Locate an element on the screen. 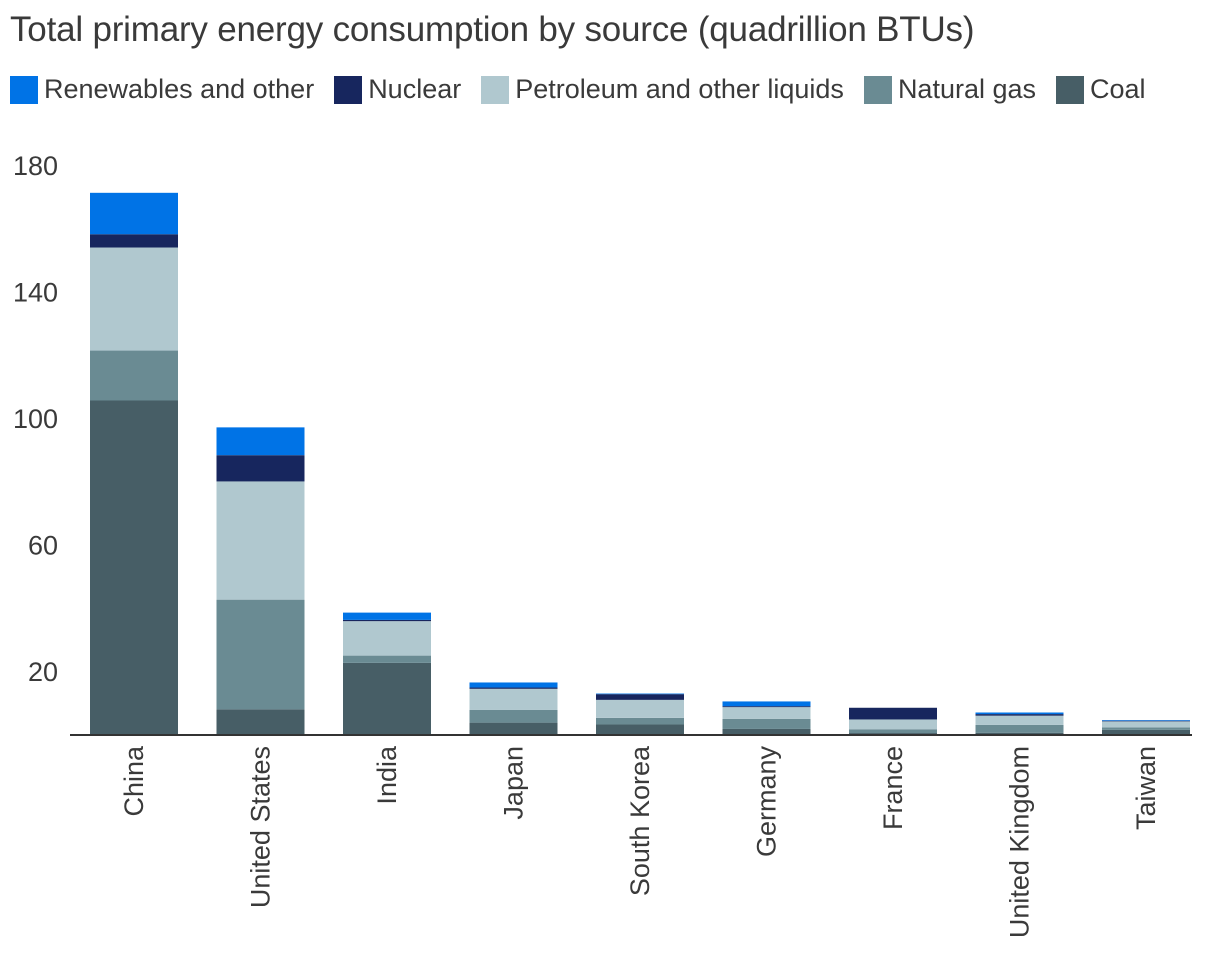 The width and height of the screenshot is (1220, 978). bar-segment-nuclear-japan is located at coordinates (513, 688).